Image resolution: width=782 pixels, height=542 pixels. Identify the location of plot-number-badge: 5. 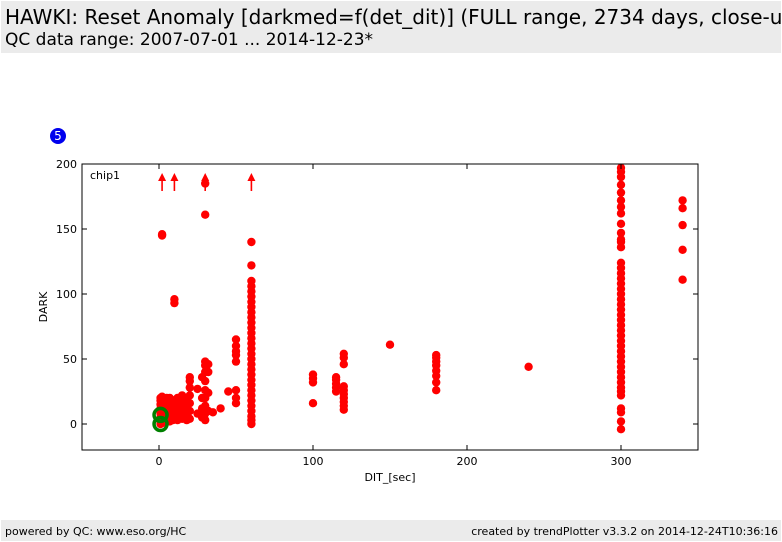
(58, 136).